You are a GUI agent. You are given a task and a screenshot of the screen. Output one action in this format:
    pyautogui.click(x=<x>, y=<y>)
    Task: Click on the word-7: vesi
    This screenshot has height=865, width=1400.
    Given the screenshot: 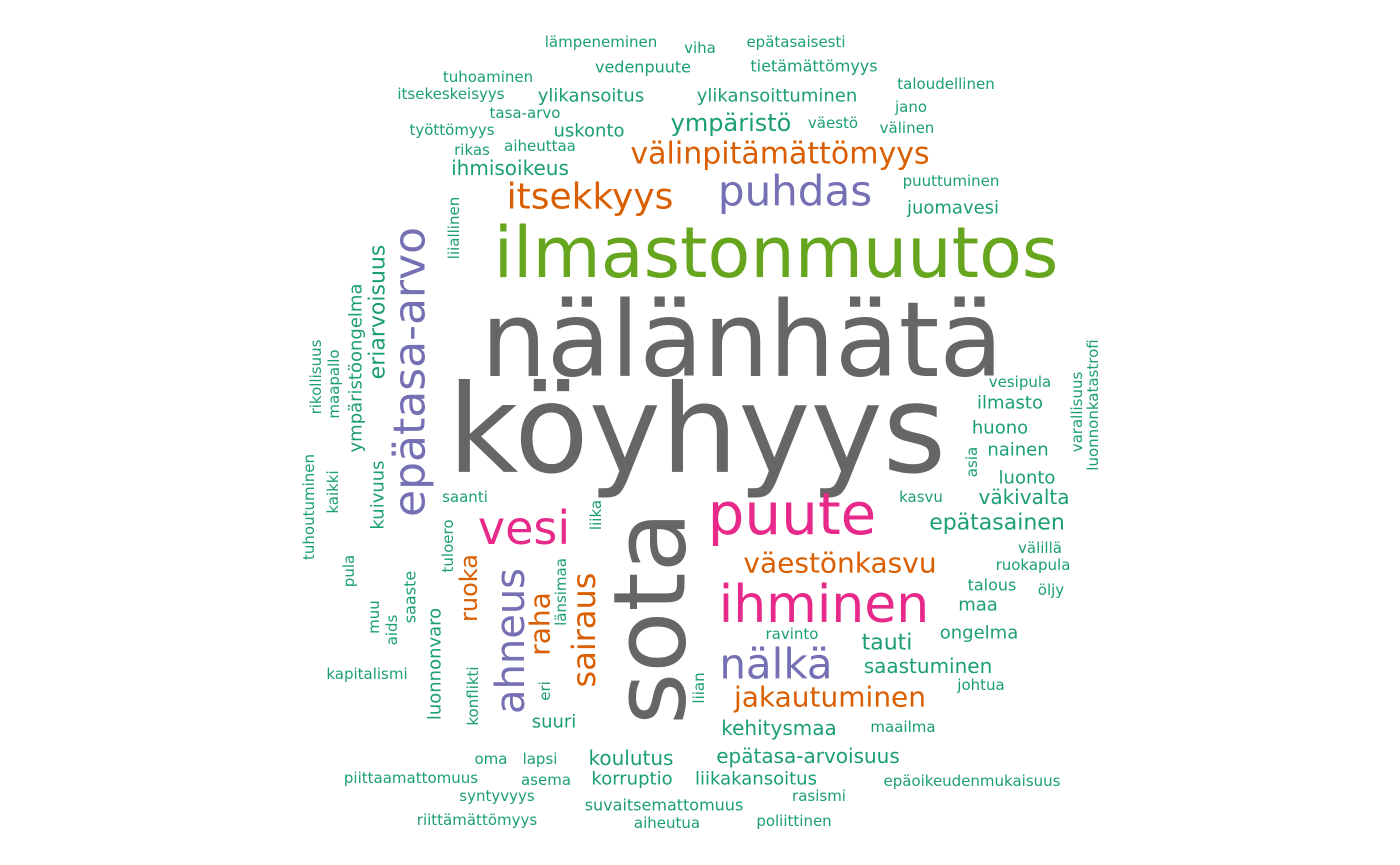 What is the action you would take?
    pyautogui.click(x=524, y=528)
    